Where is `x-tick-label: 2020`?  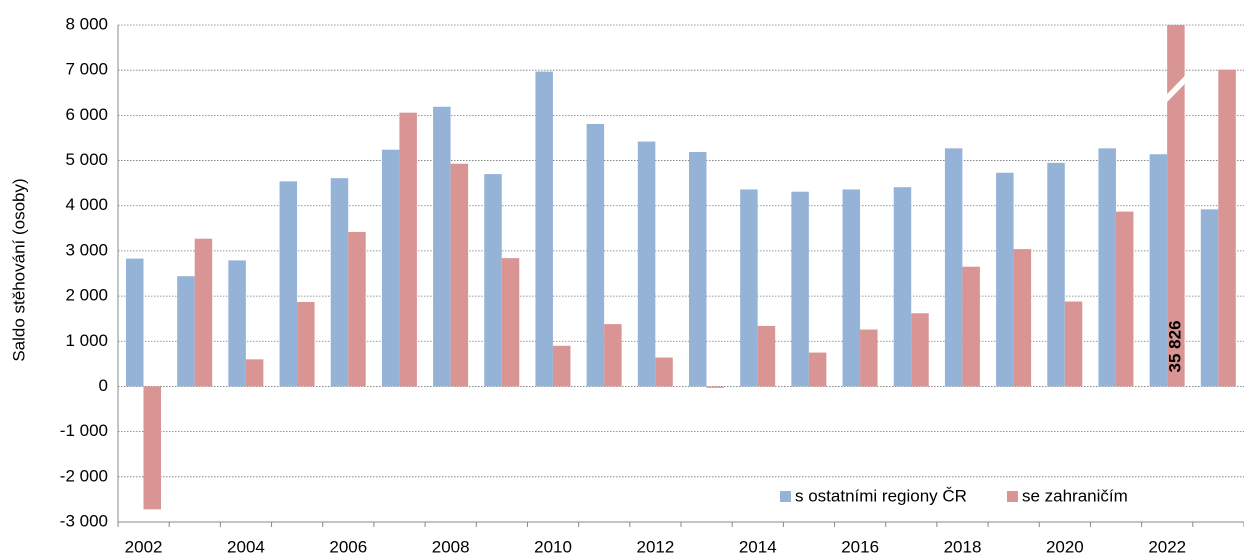
x-tick-label: 2020 is located at coordinates (1065, 546).